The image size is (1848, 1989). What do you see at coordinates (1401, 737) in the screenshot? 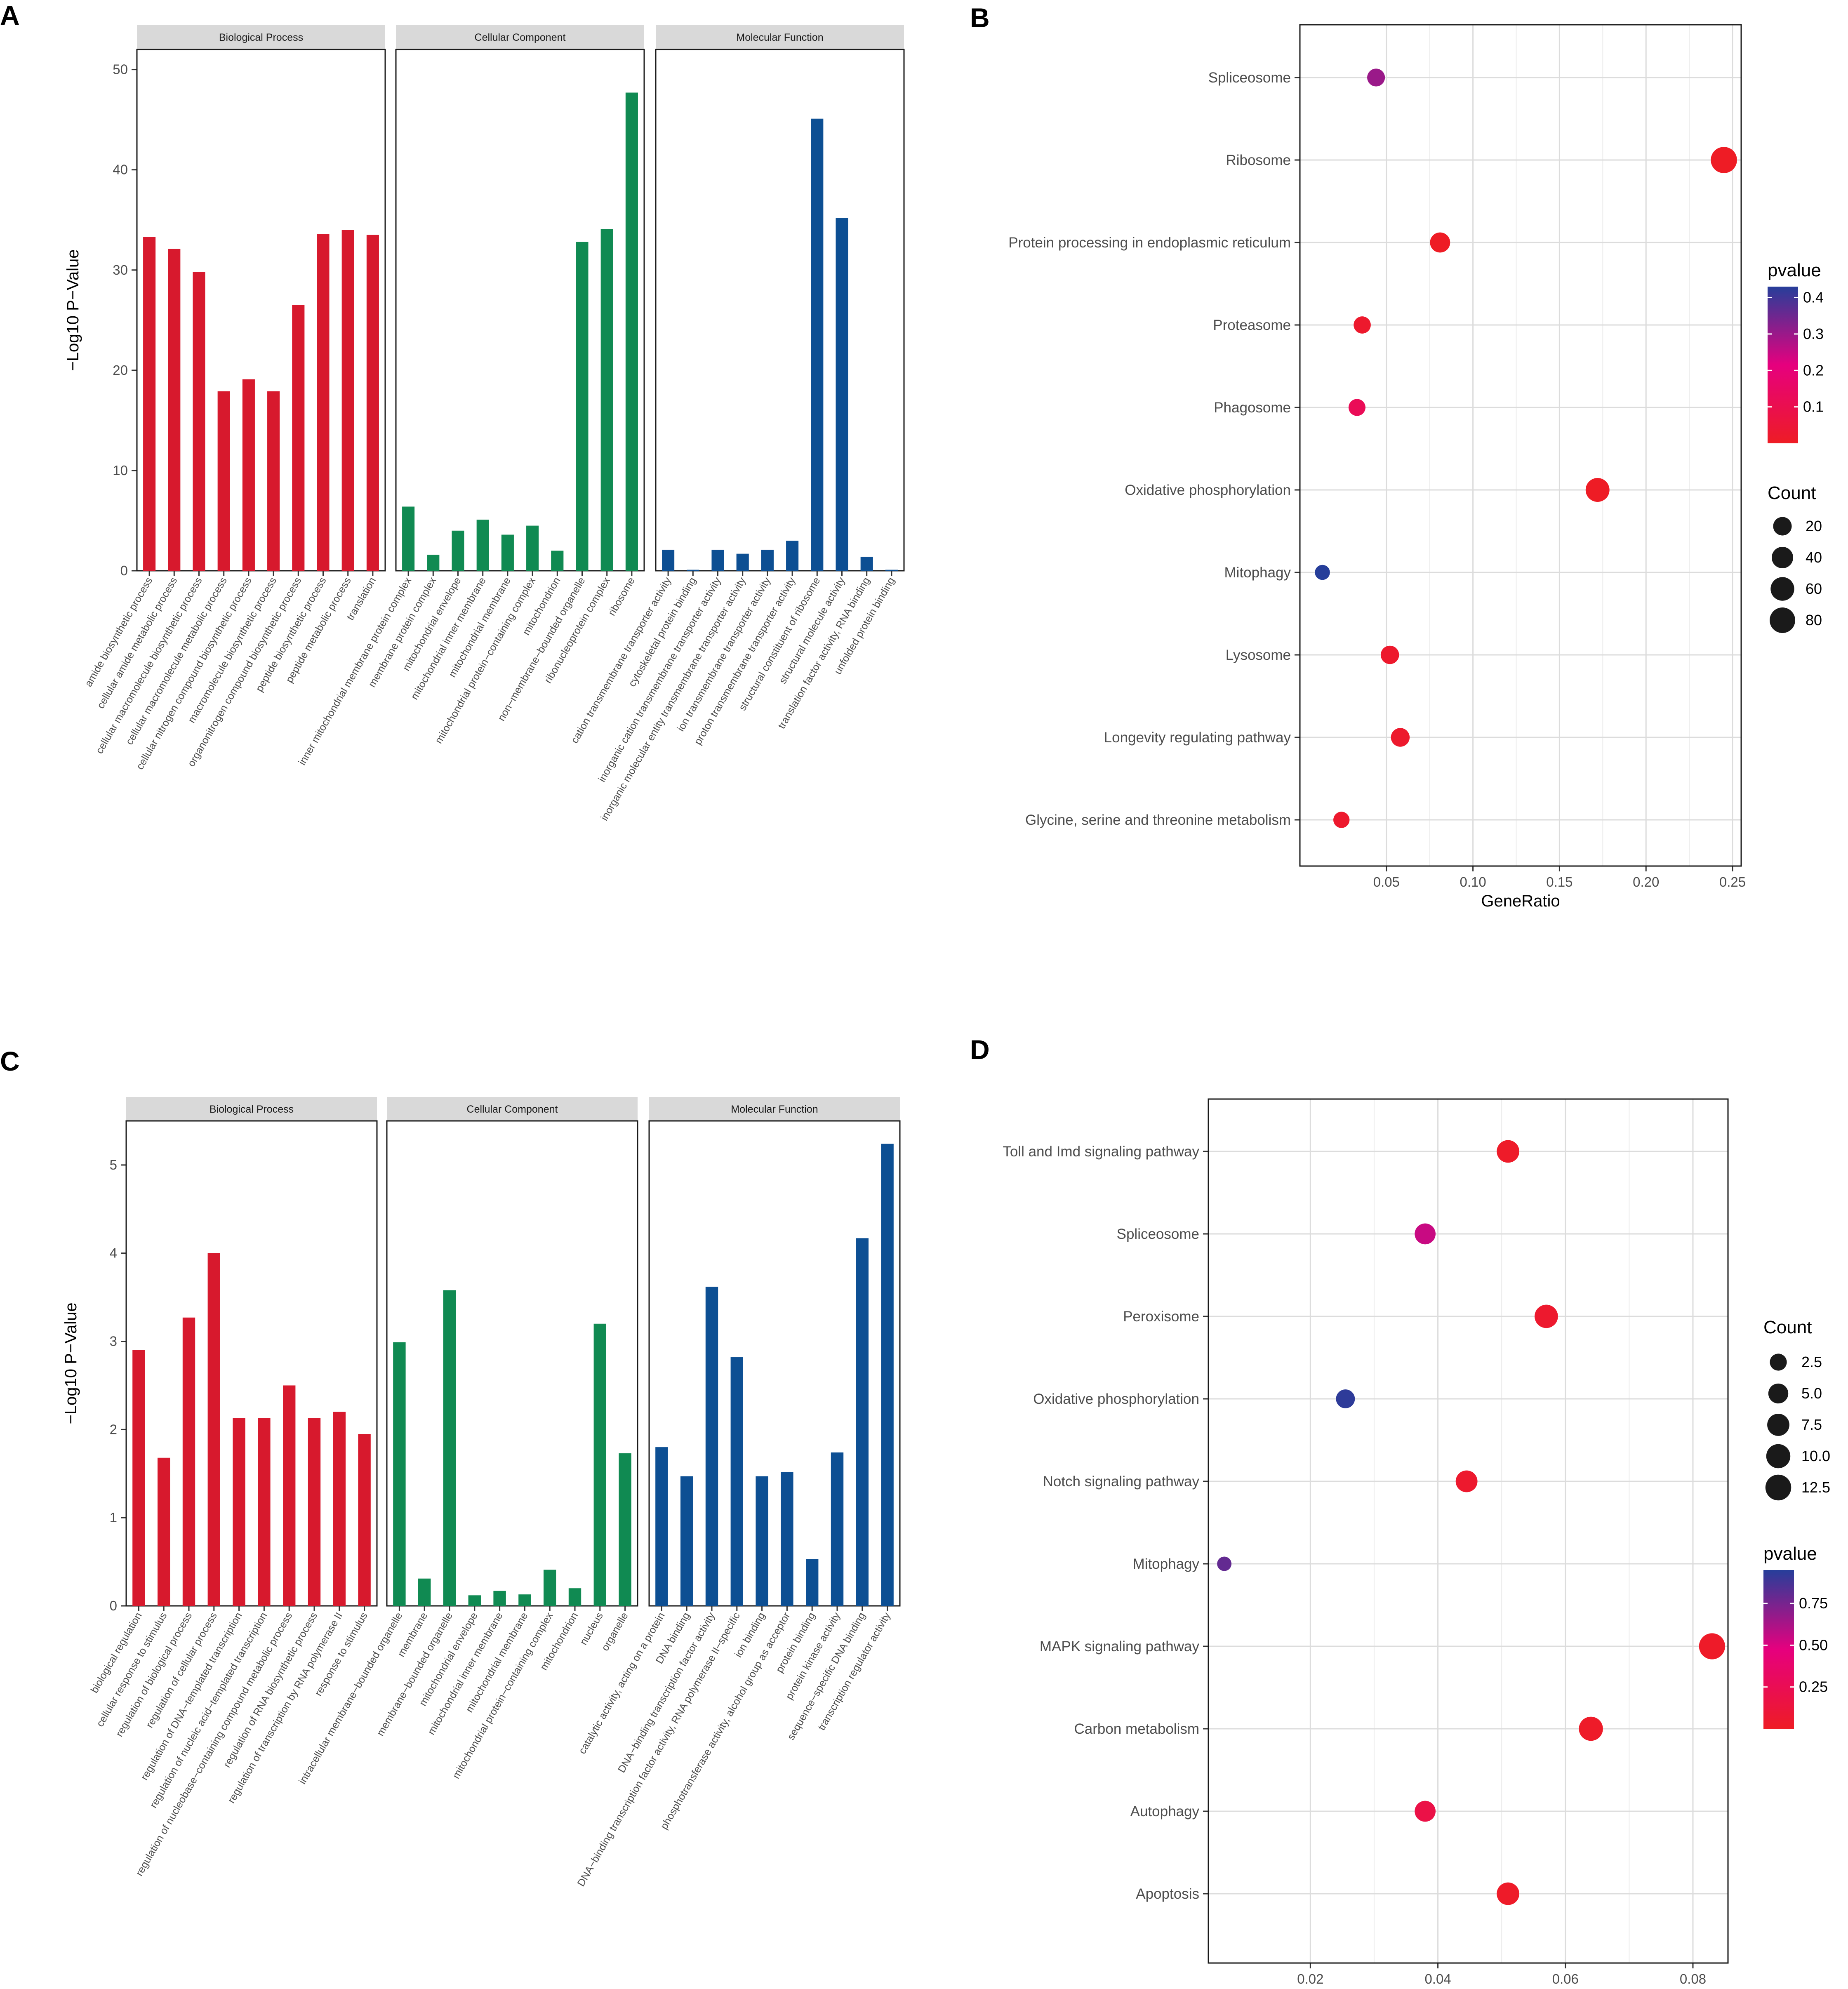
I see `dot-b-longevity-regulating-pathway` at bounding box center [1401, 737].